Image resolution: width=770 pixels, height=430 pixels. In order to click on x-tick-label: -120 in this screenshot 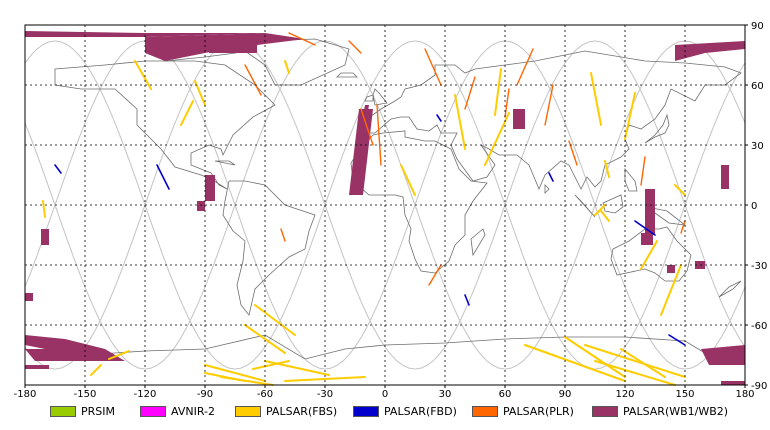, I will do `click(145, 394)`.